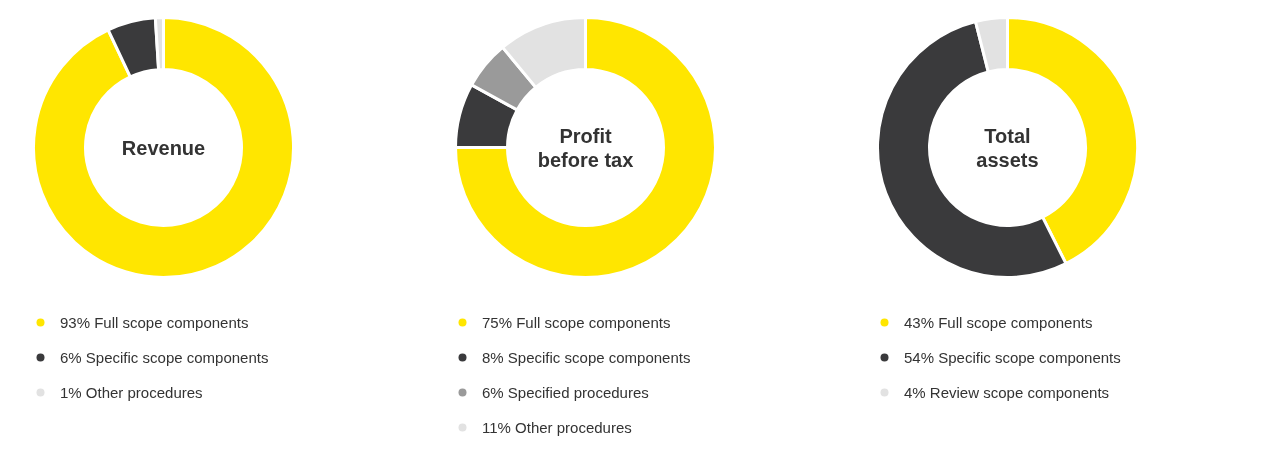 The image size is (1268, 455). Describe the element at coordinates (1007, 147) in the screenshot. I see `text: Total assets` at that location.